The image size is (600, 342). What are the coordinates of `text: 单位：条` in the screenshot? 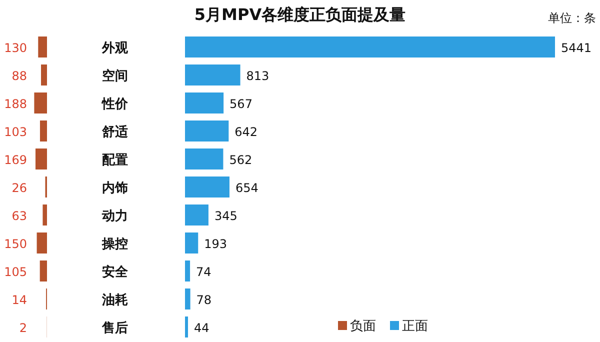 It's located at (572, 18).